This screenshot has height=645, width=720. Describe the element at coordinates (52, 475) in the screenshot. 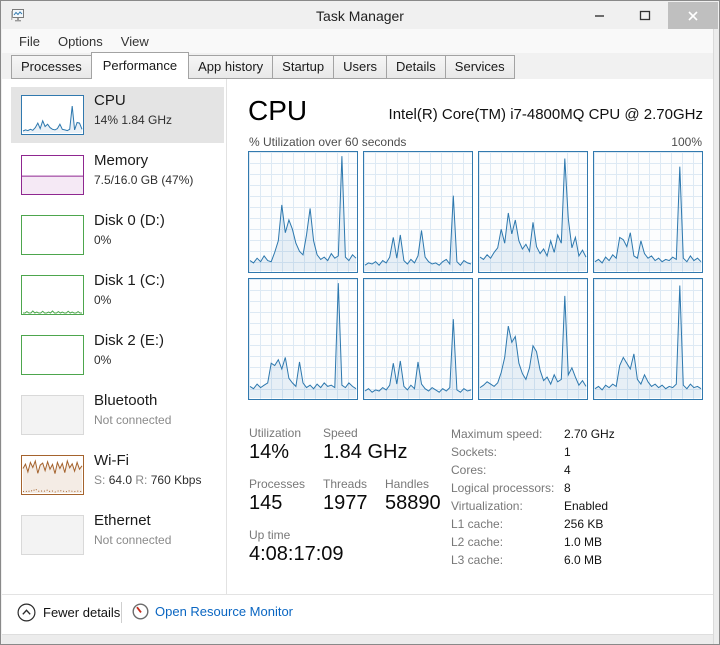

I see `wifi-thumbnail-chart` at that location.